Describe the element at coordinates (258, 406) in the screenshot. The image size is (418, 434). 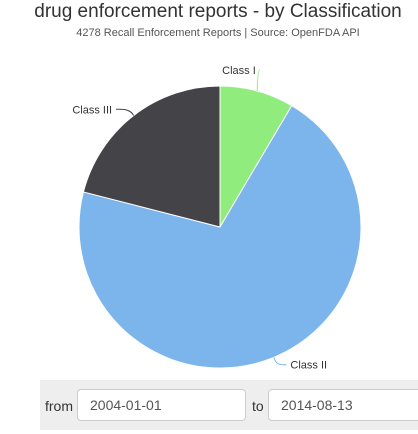
I see `to-label: to` at that location.